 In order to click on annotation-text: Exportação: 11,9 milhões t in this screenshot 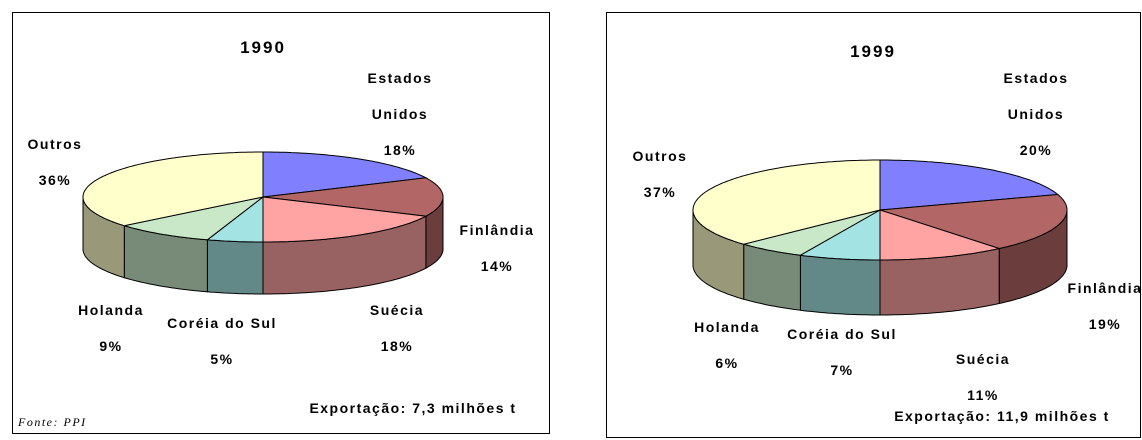, I will do `click(1002, 416)`.